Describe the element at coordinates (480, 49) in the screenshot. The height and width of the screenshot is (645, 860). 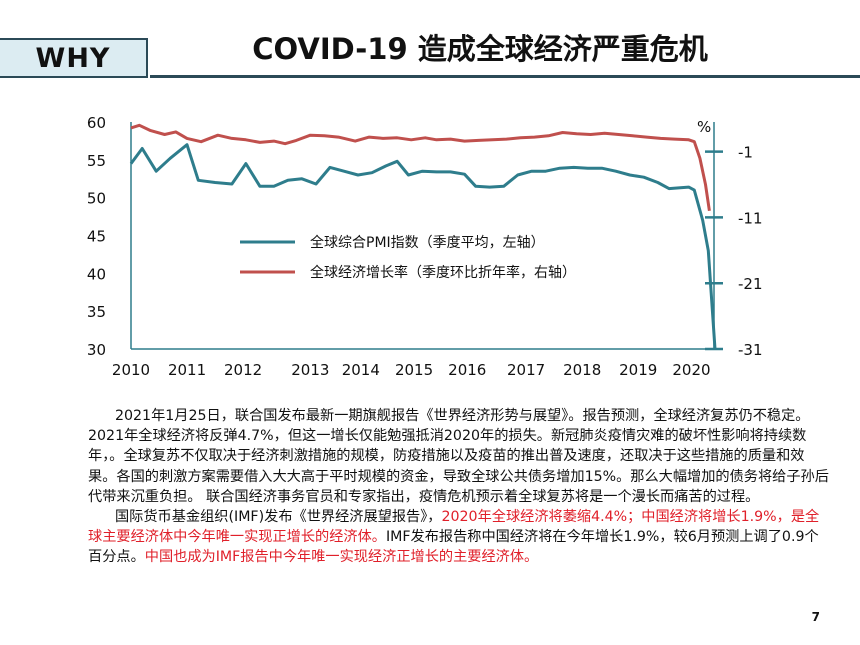
I see `slide-title: COVID-19 造成全球经济严重危机` at that location.